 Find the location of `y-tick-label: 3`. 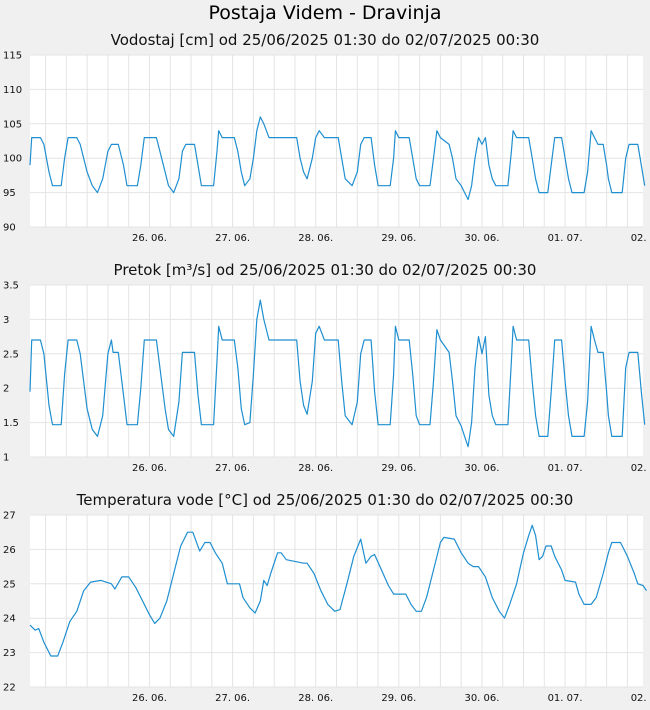

y-tick-label: 3 is located at coordinates (6, 320).